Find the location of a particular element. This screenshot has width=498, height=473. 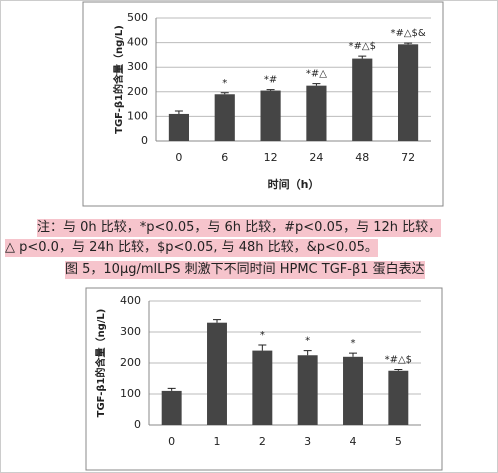

annotation: *#△ is located at coordinates (316, 74).